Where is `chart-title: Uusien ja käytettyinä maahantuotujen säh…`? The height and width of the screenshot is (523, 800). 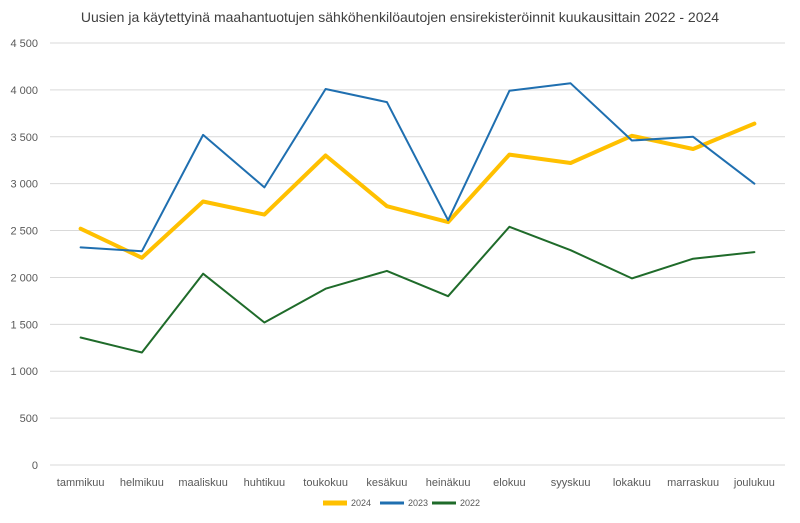 chart-title: Uusien ja käytettyinä maahantuotujen säh… is located at coordinates (400, 17).